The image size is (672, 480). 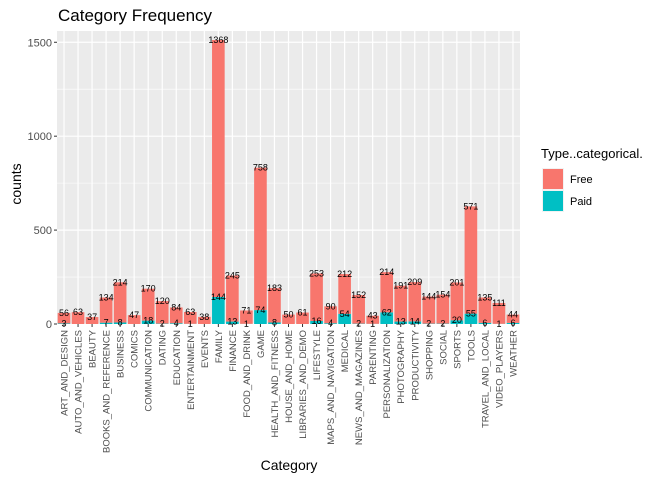 I want to click on data-label-paid: 18, so click(x=148, y=321).